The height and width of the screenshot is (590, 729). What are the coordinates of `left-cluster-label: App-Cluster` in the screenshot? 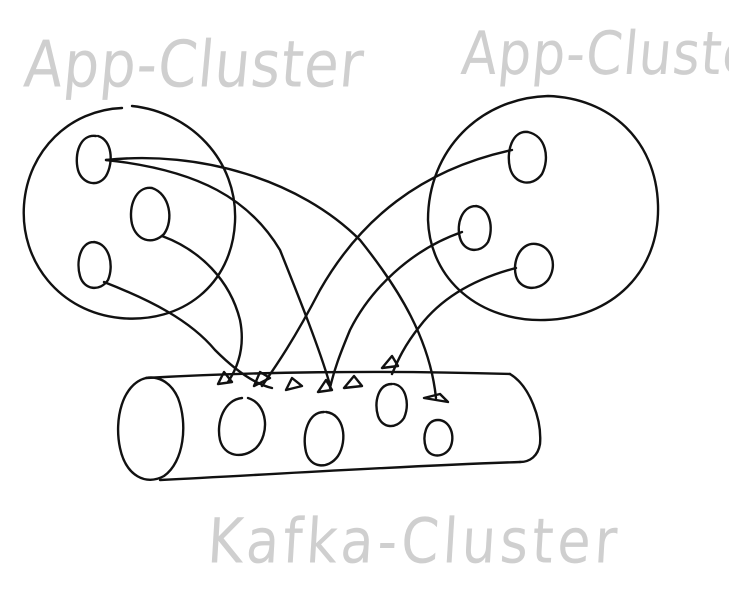 It's located at (194, 65).